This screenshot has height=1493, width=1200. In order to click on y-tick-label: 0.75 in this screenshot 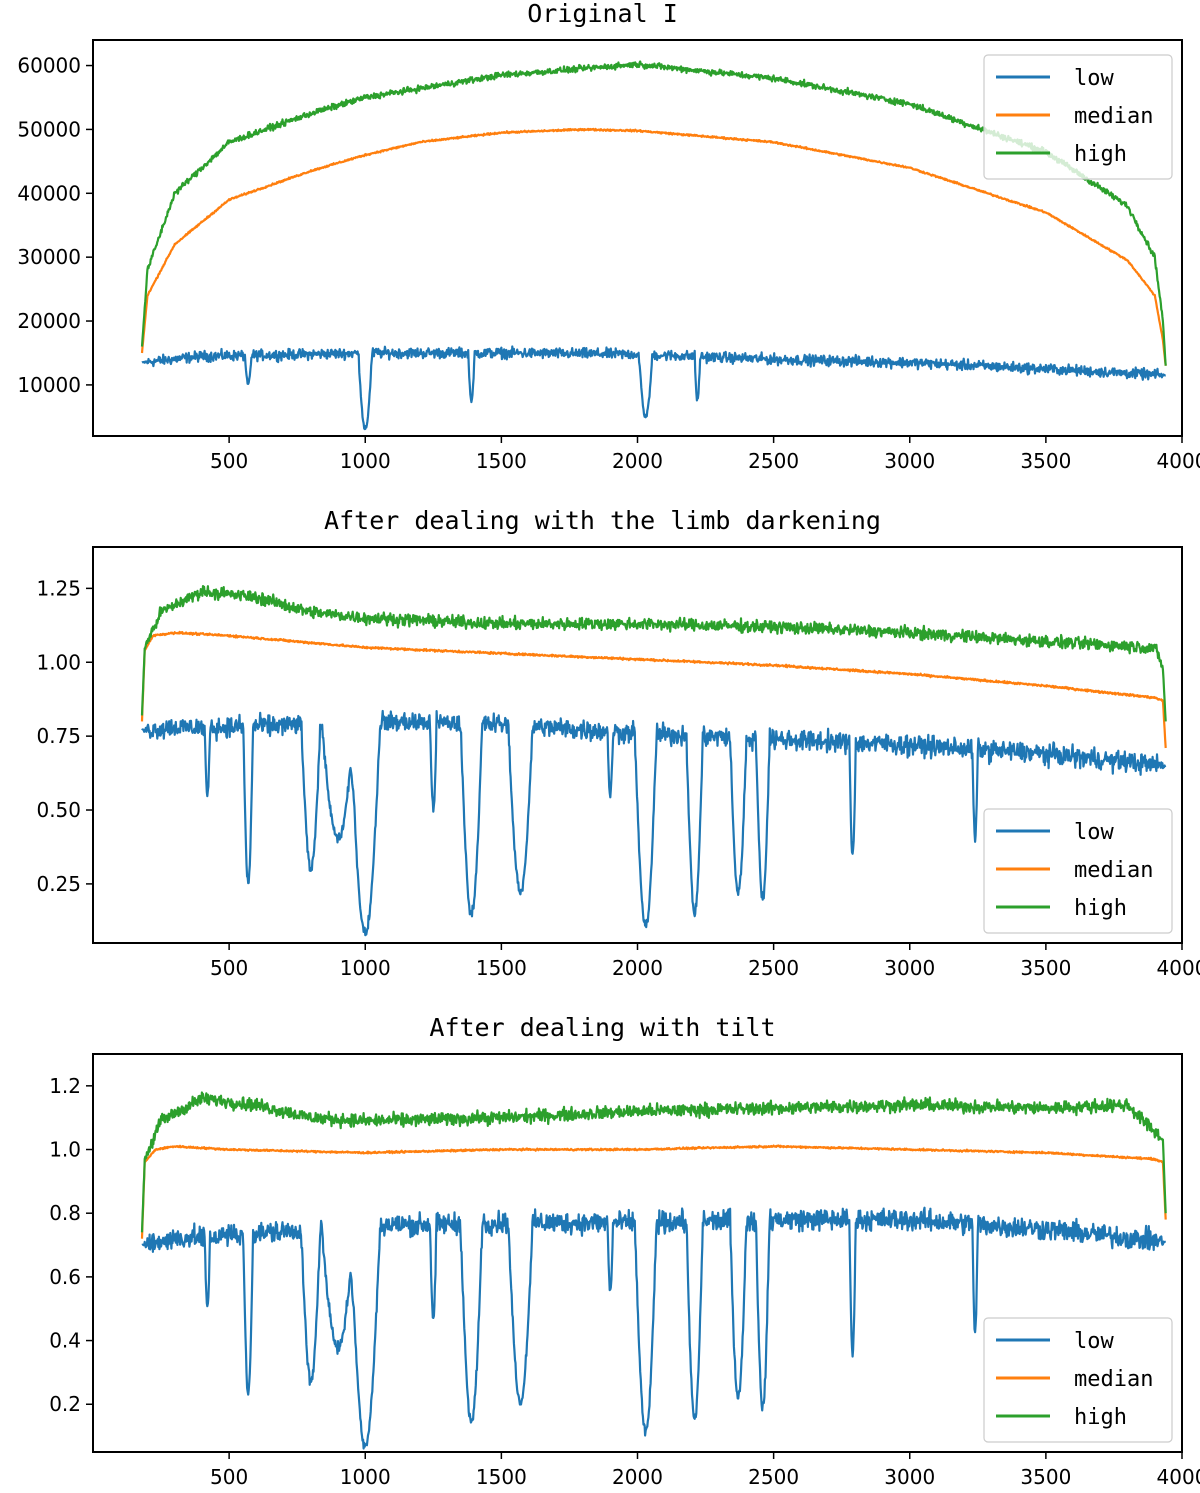, I will do `click(58, 736)`.